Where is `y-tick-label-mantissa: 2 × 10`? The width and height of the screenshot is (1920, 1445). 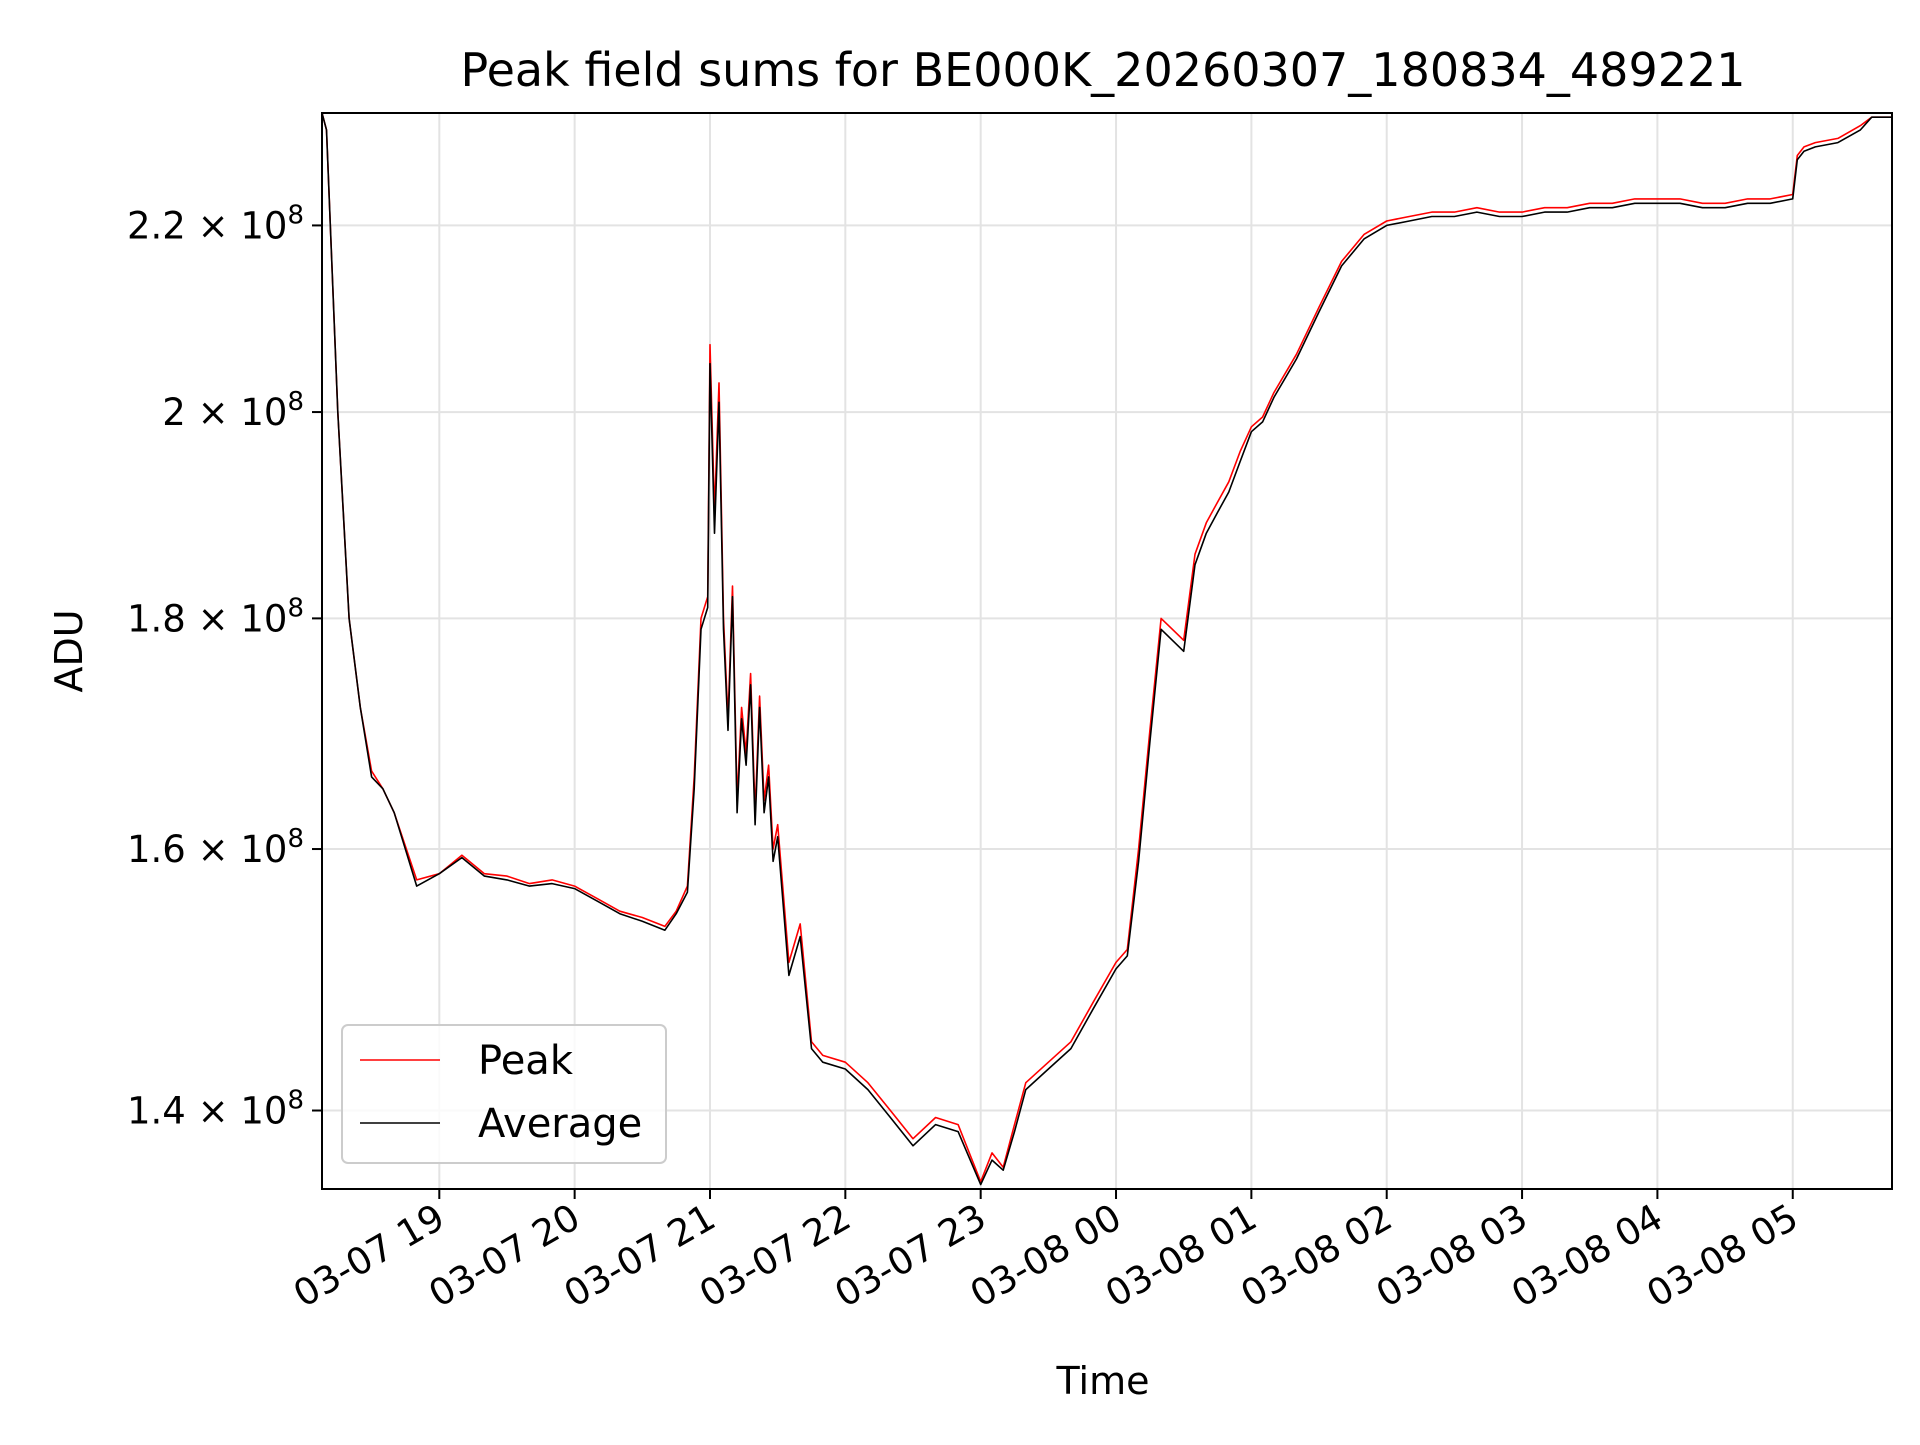
y-tick-label-mantissa: 2 × 10 is located at coordinates (224, 412).